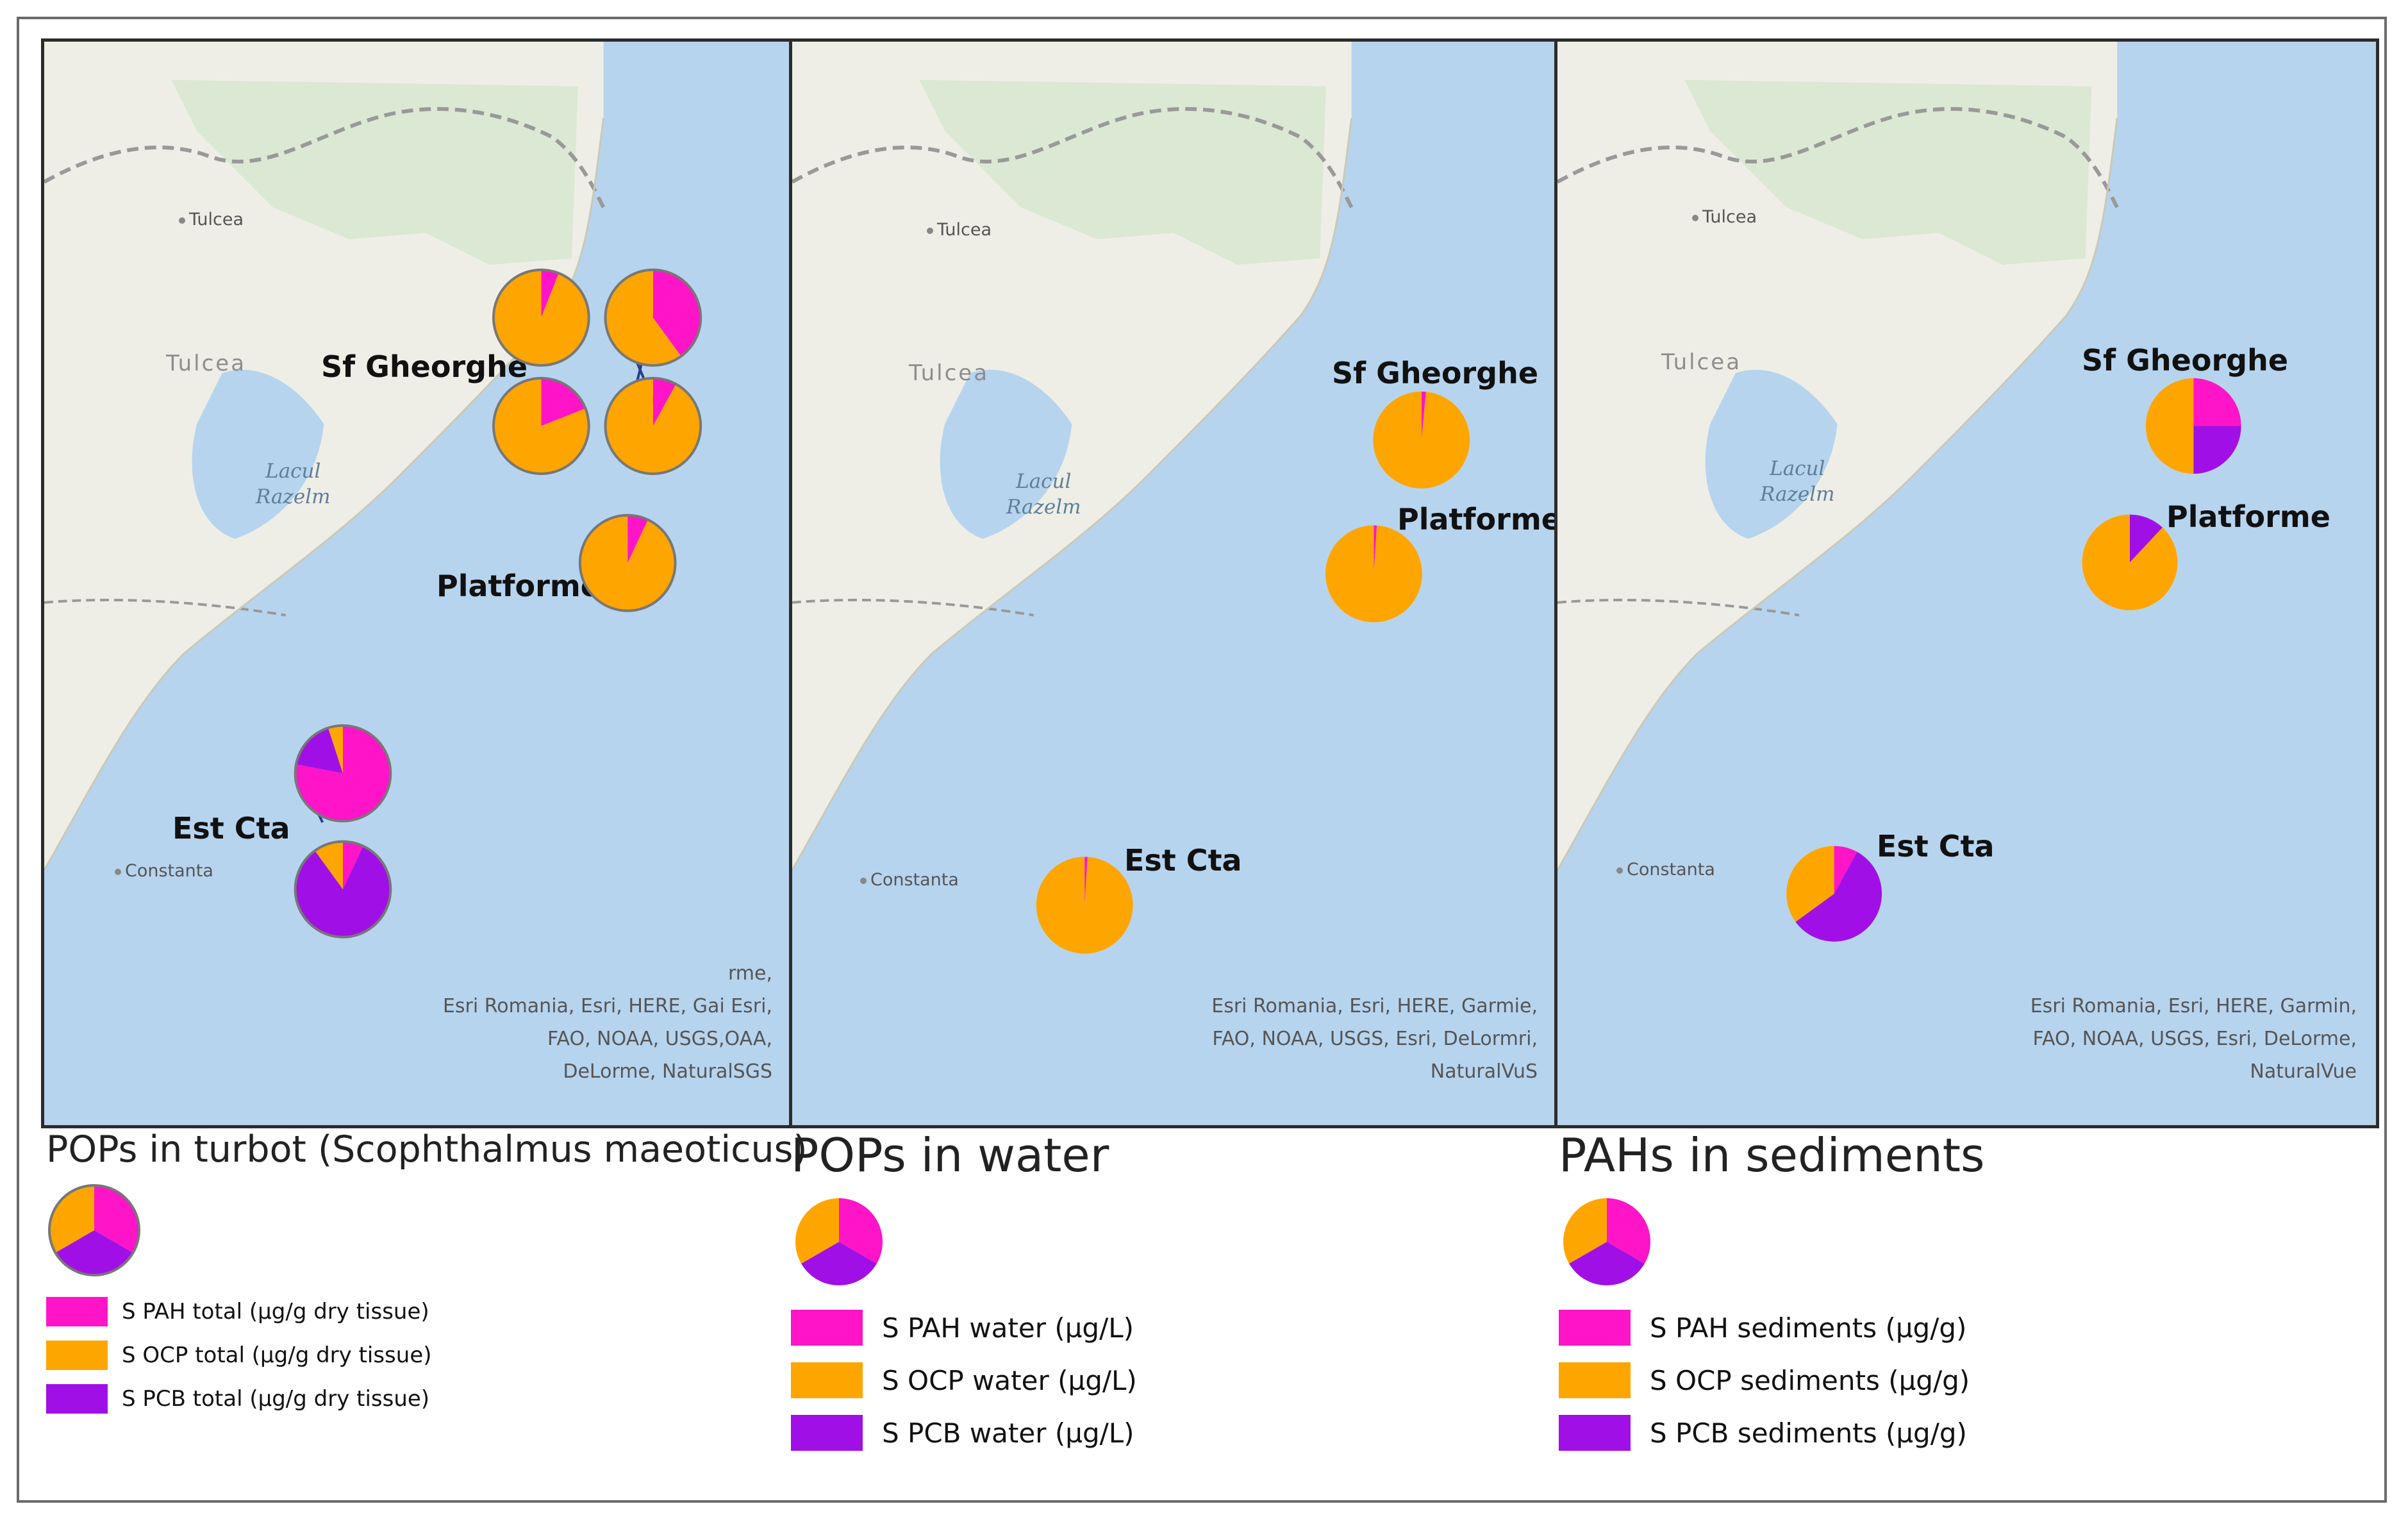 This screenshot has width=2408, height=1529. What do you see at coordinates (1008, 1328) in the screenshot?
I see `legend-item-label: S PAH water (µg/L)` at bounding box center [1008, 1328].